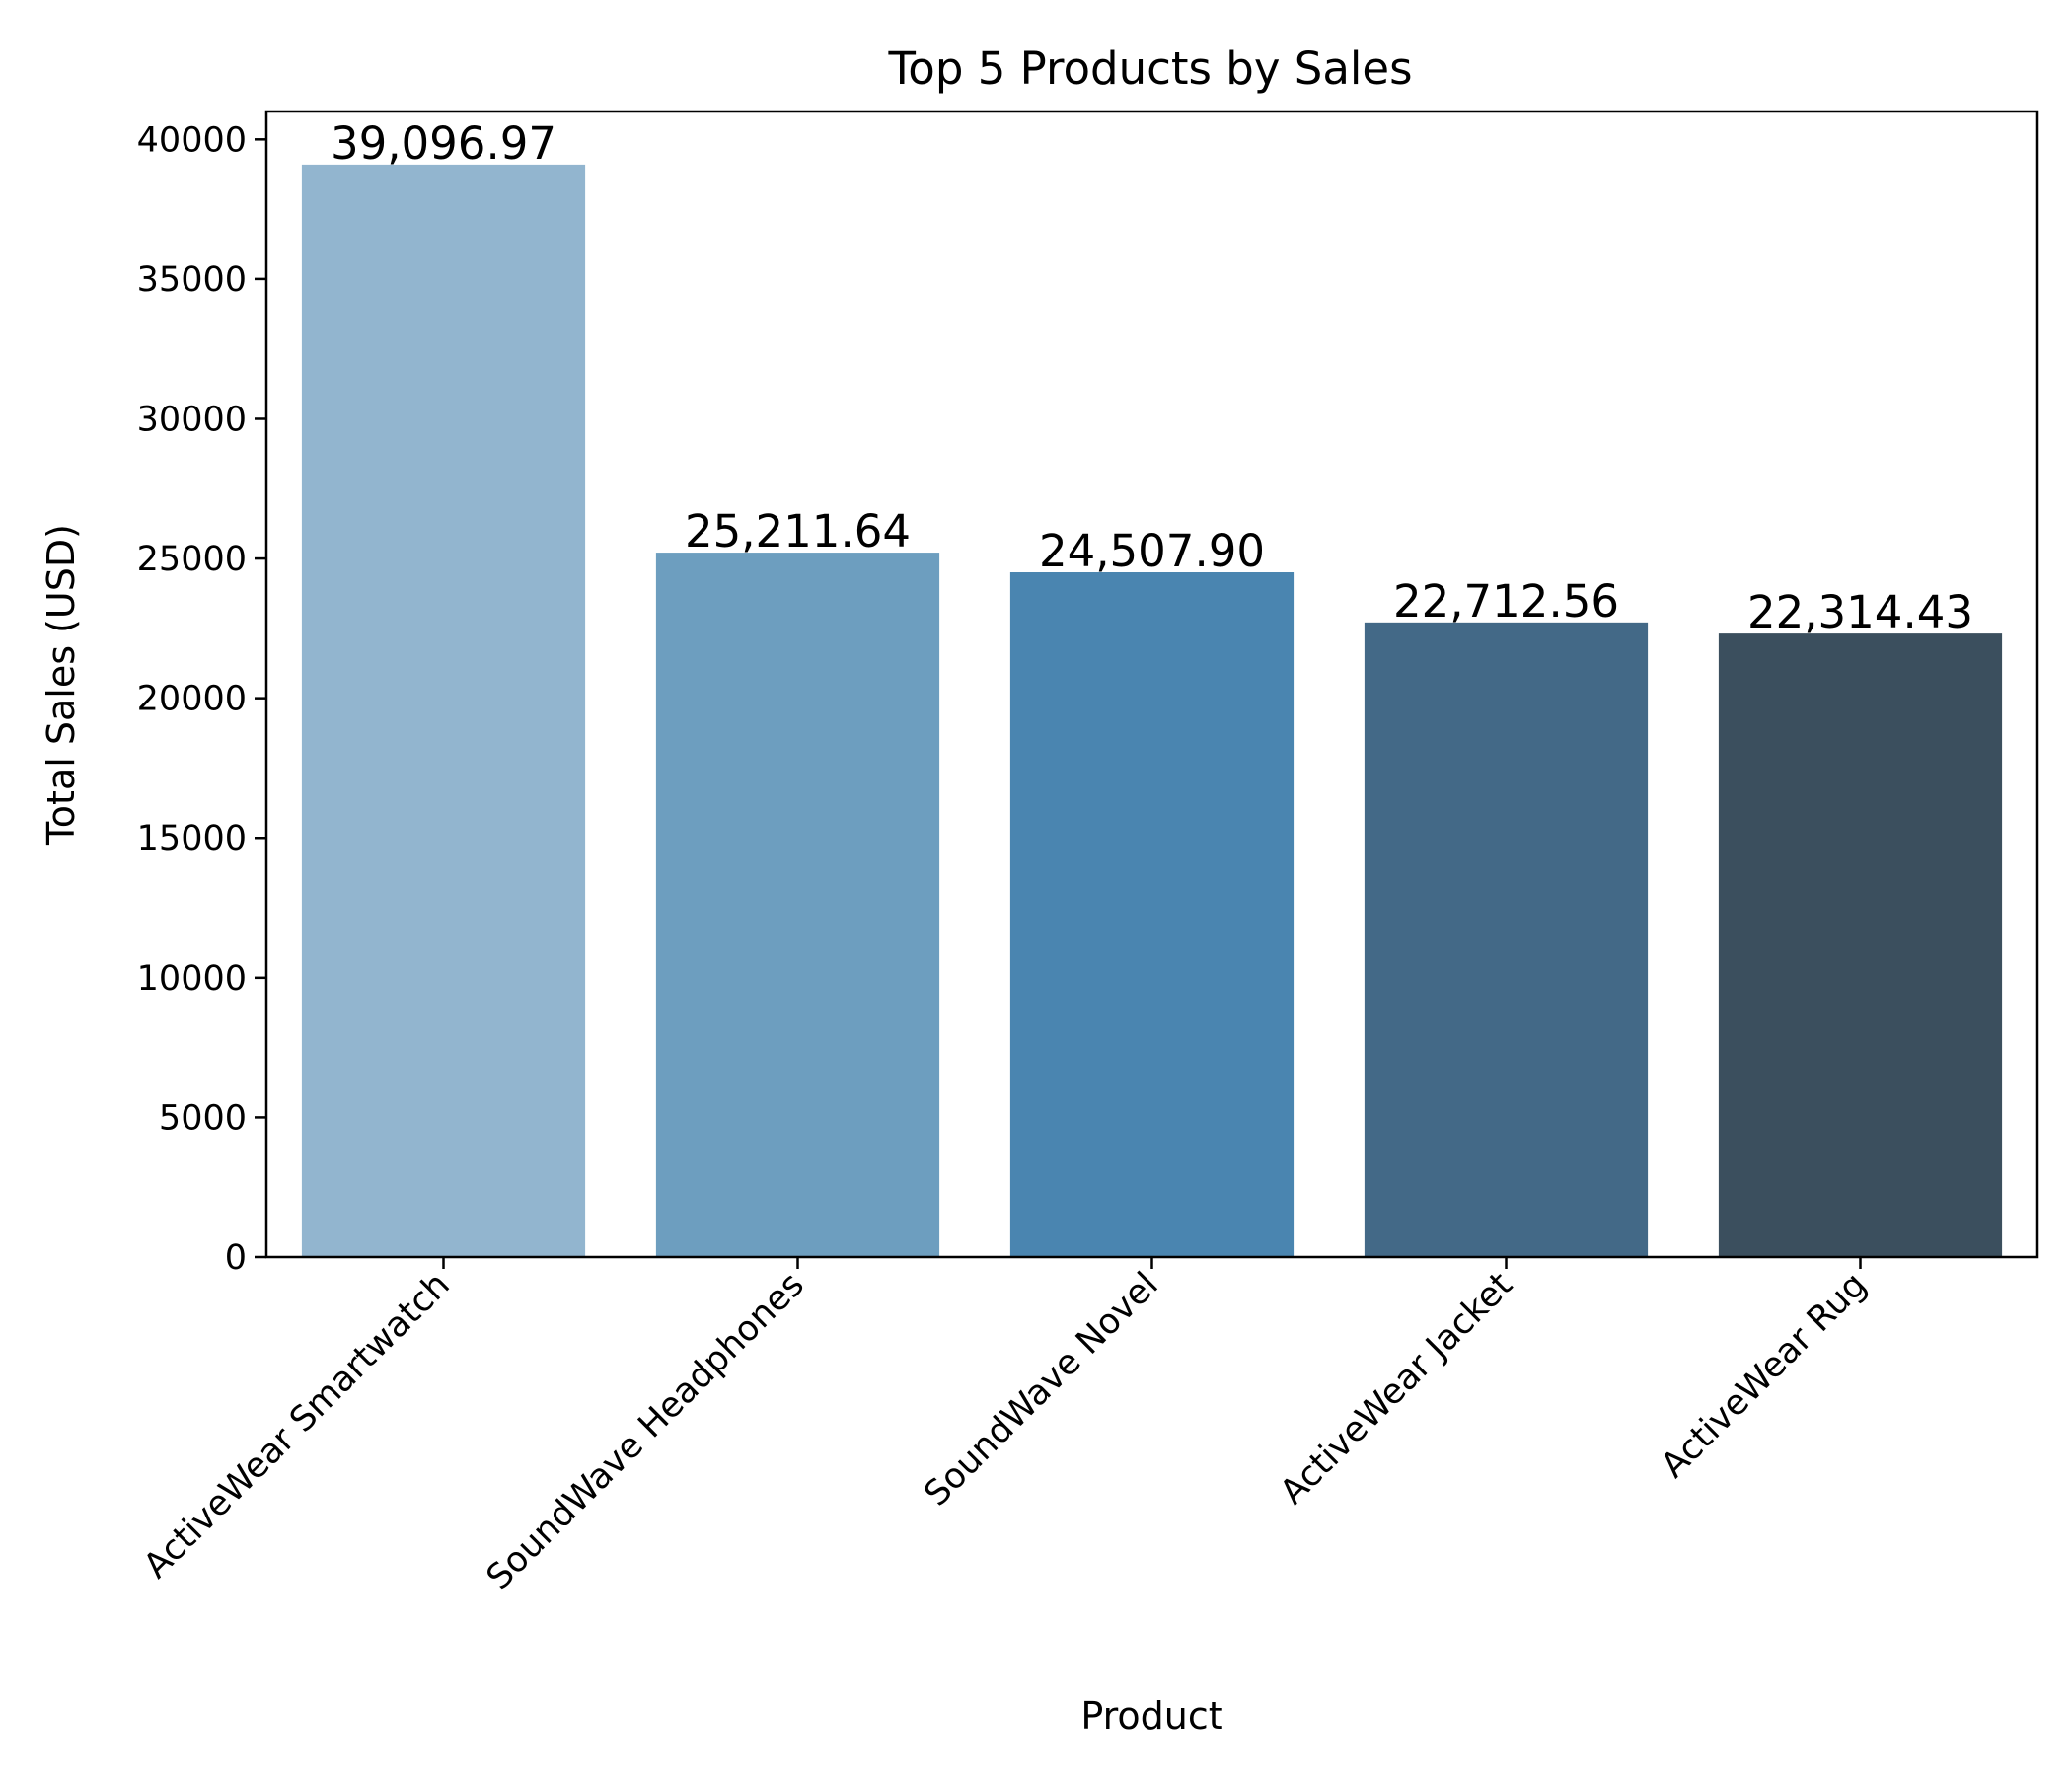 Image resolution: width=2072 pixels, height=1776 pixels. What do you see at coordinates (1041, 1389) in the screenshot?
I see `x-tick-label-3: SoundWave Novel` at bounding box center [1041, 1389].